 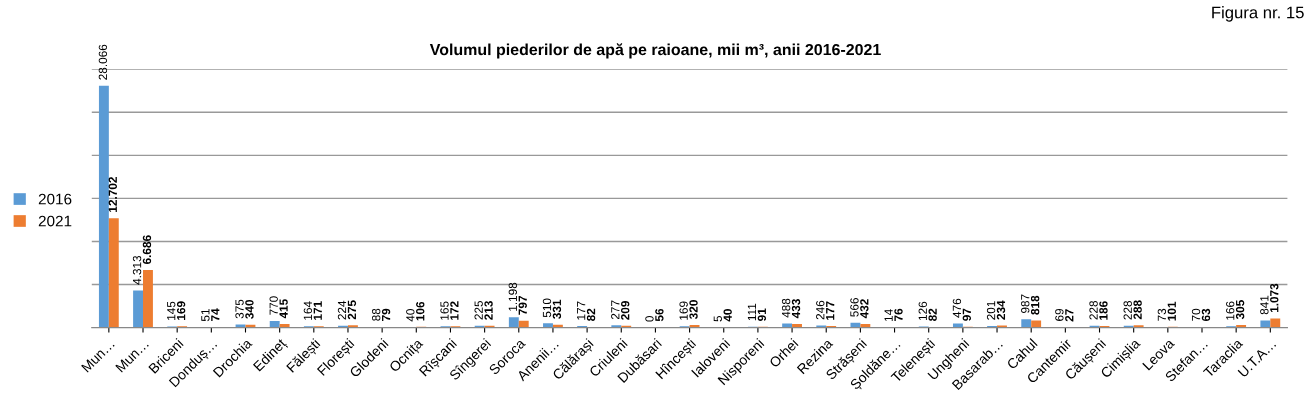 What do you see at coordinates (922, 311) in the screenshot?
I see `data-label: 126` at bounding box center [922, 311].